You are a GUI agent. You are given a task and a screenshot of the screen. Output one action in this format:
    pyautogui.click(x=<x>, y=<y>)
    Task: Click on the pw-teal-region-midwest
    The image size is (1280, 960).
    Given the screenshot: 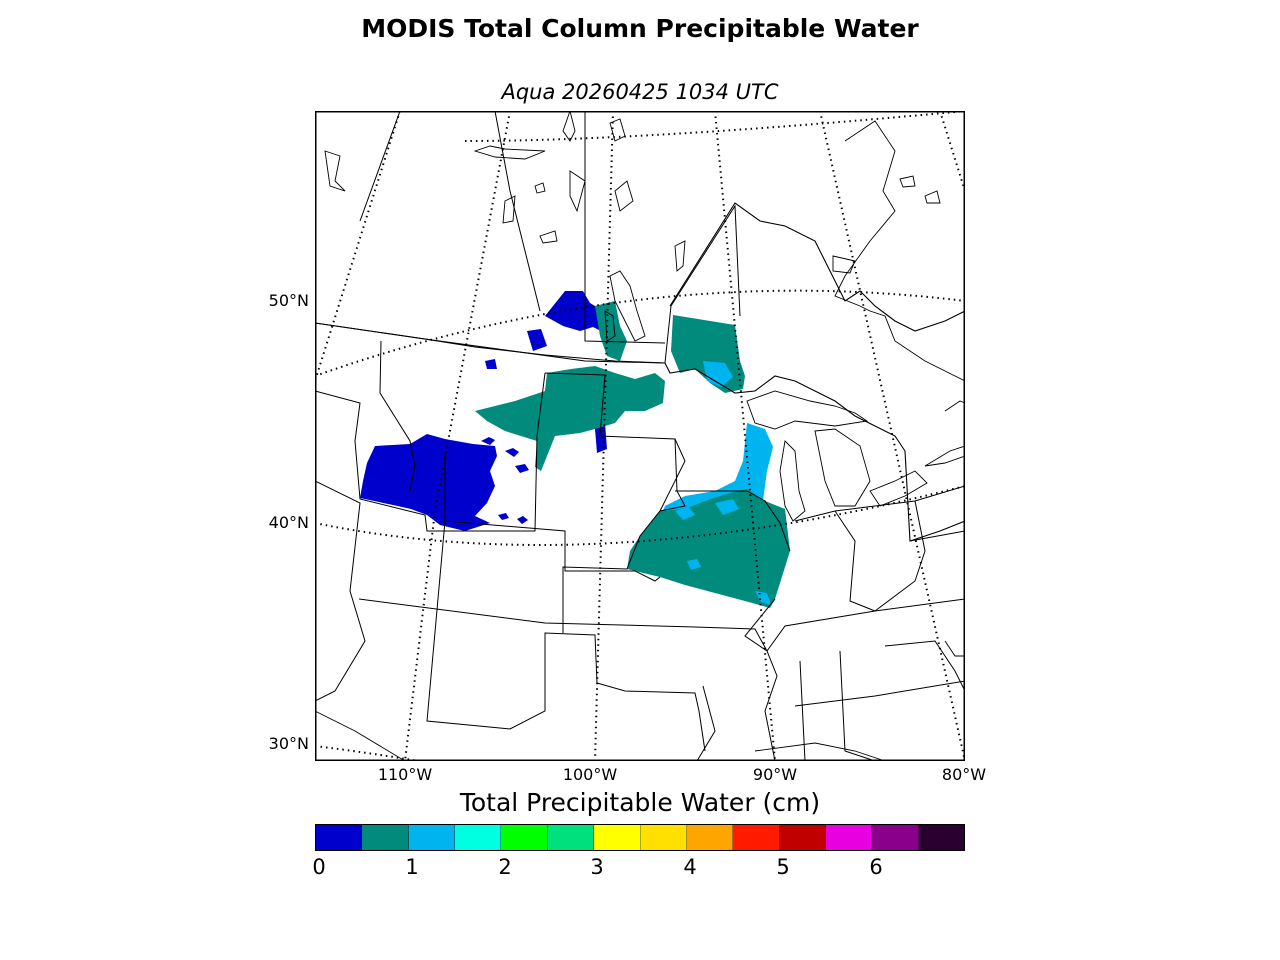 What is the action you would take?
    pyautogui.click(x=708, y=548)
    